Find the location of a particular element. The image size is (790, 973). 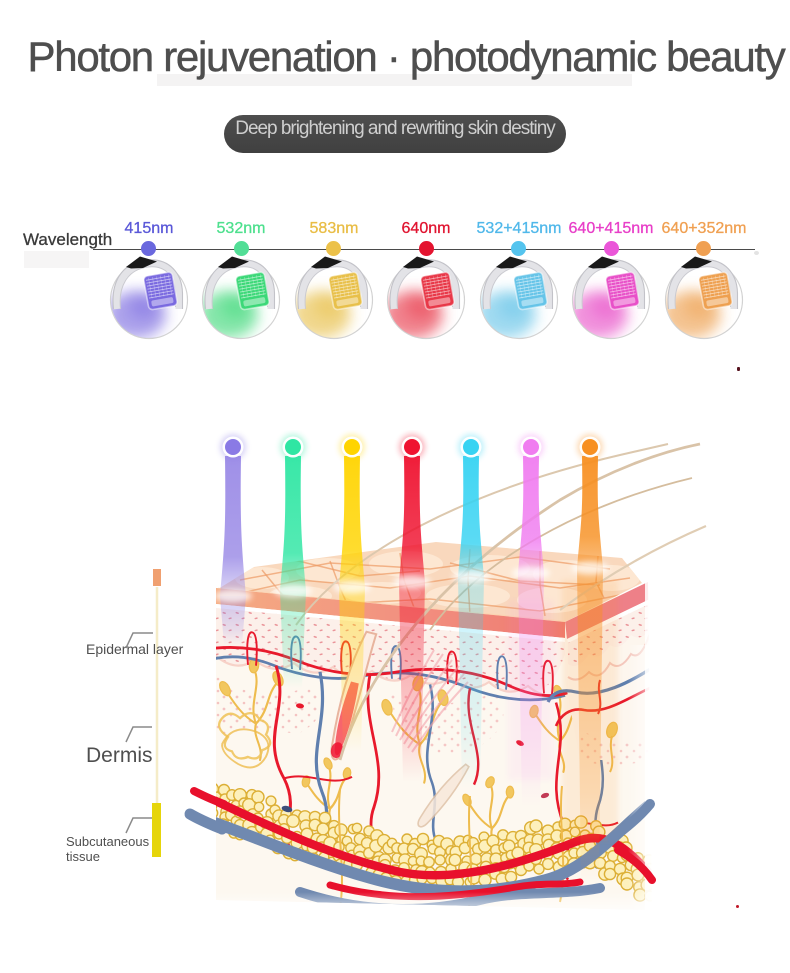

svg-text: tissue is located at coordinates (83, 856).